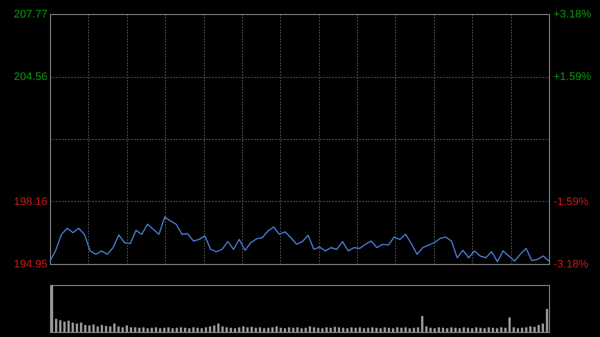  I want to click on y2-tick-label: -3.18%, so click(571, 264).